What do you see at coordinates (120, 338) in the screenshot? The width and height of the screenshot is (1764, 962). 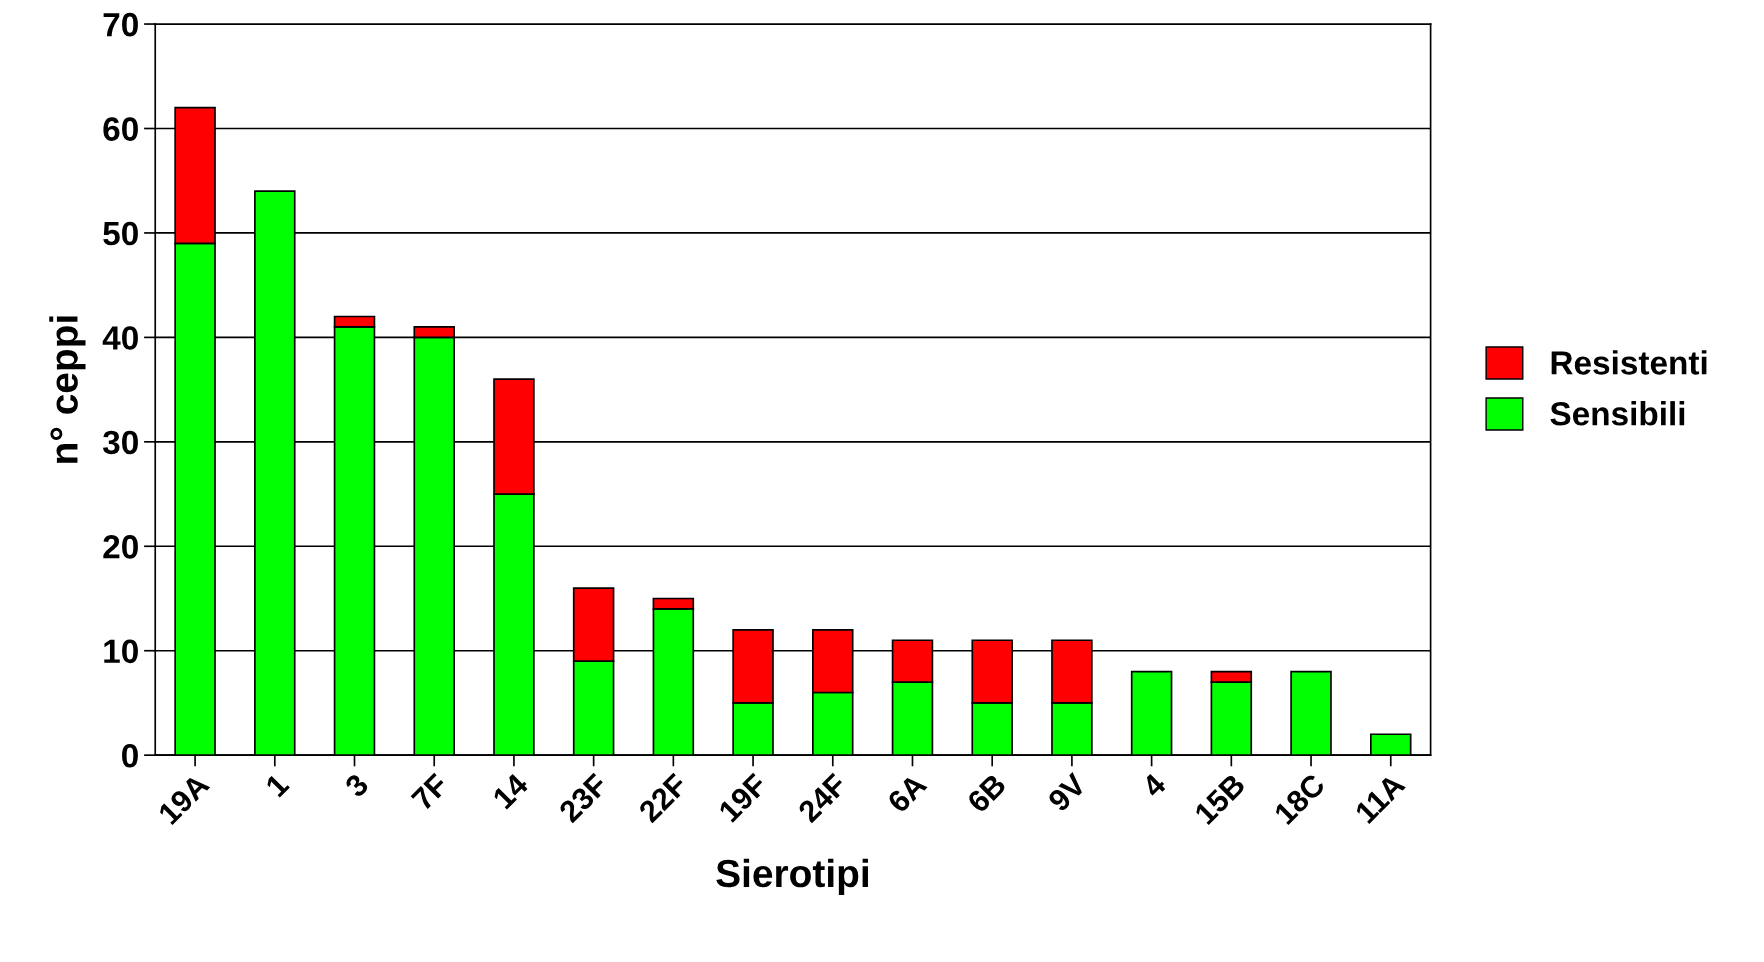 I see `y-tick-label: 40` at bounding box center [120, 338].